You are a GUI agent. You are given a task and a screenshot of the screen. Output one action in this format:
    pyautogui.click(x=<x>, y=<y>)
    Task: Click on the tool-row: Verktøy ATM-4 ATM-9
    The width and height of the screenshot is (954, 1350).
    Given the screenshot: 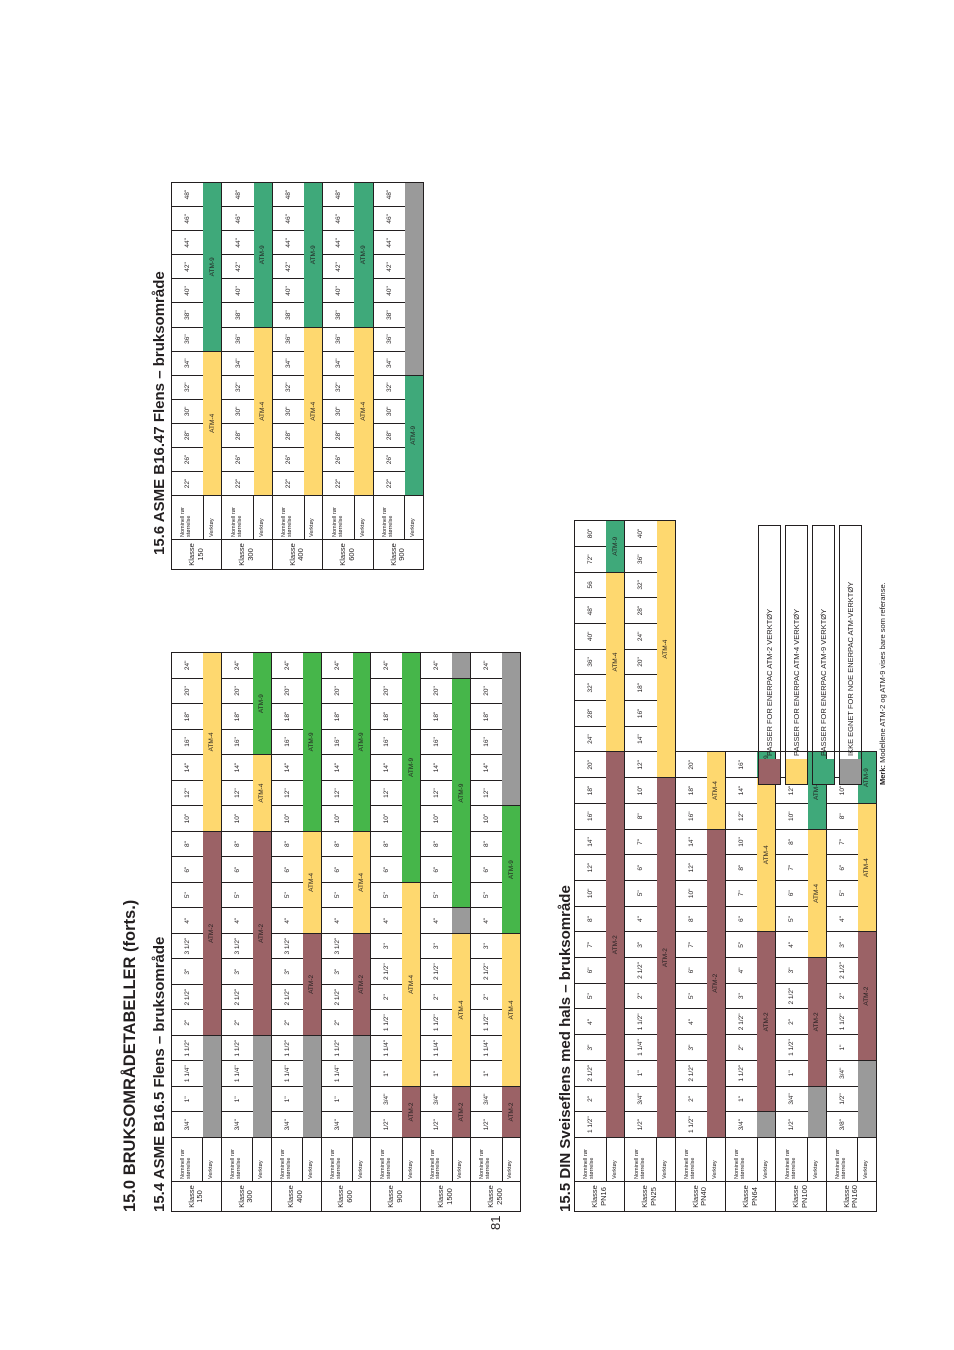 What is the action you would take?
    pyautogui.click(x=263, y=376)
    